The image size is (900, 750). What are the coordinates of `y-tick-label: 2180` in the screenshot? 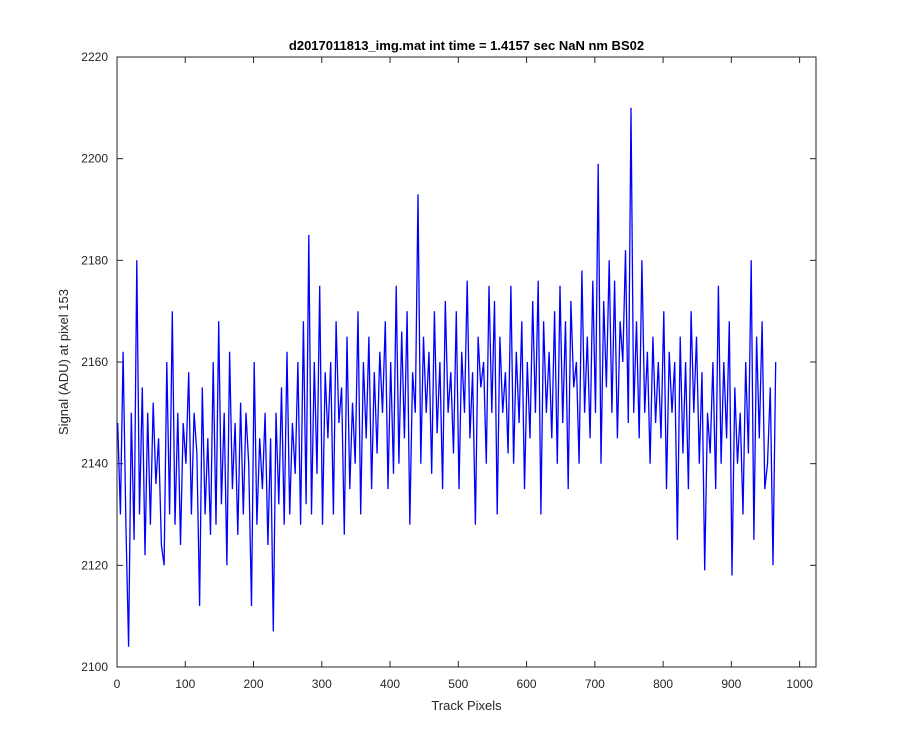 It's located at (94, 260).